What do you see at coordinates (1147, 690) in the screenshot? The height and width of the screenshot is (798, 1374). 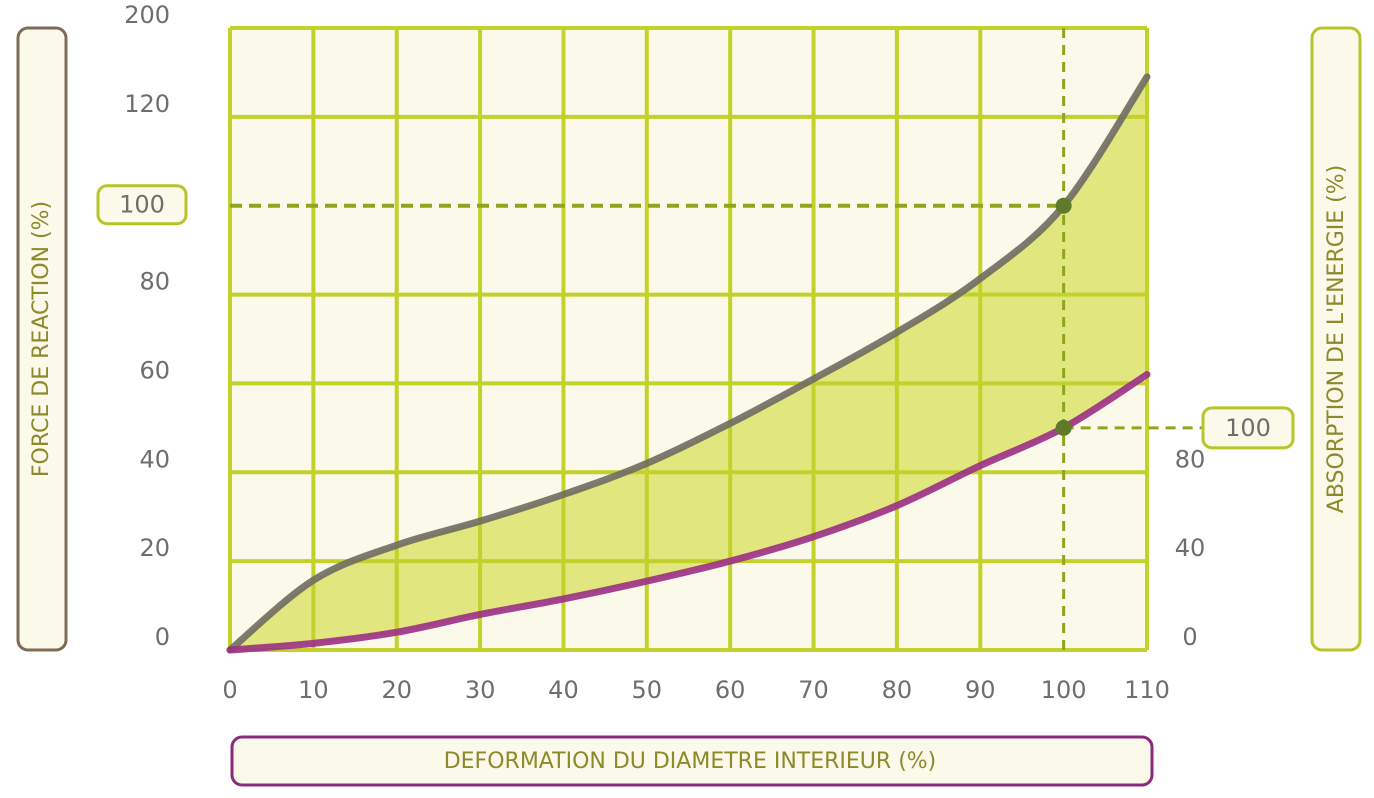 I see `x-tick-label: 110` at bounding box center [1147, 690].